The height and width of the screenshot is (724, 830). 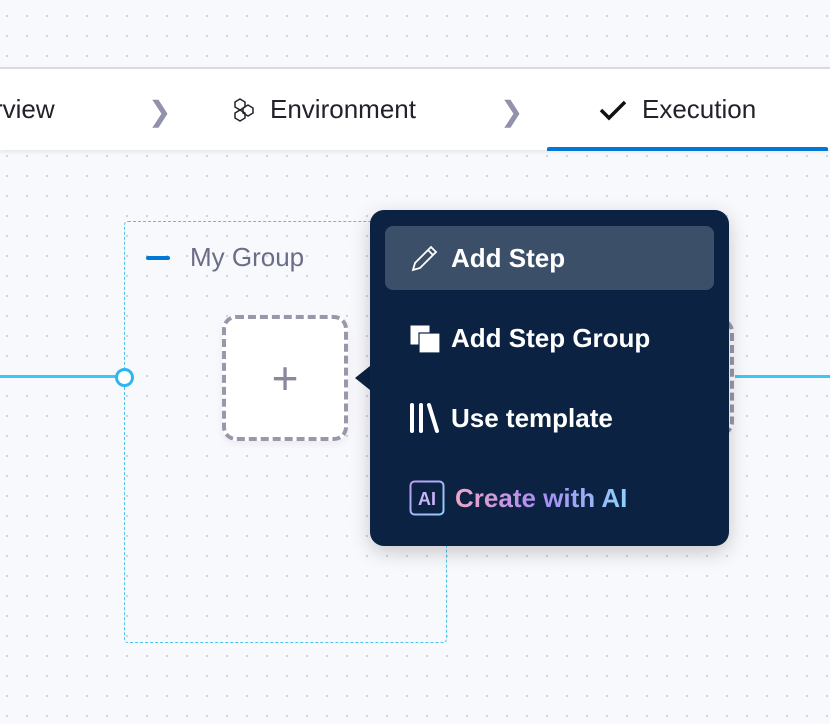 I want to click on menu-item-label: Create with AI, so click(x=541, y=497).